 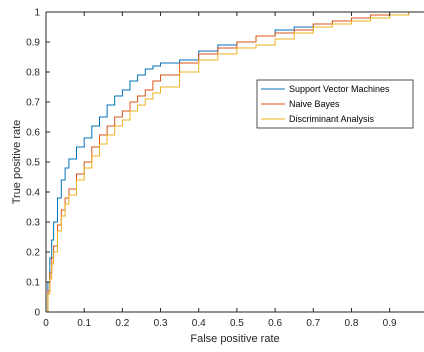 I want to click on y-tick-label: 0.9, so click(x=33, y=43).